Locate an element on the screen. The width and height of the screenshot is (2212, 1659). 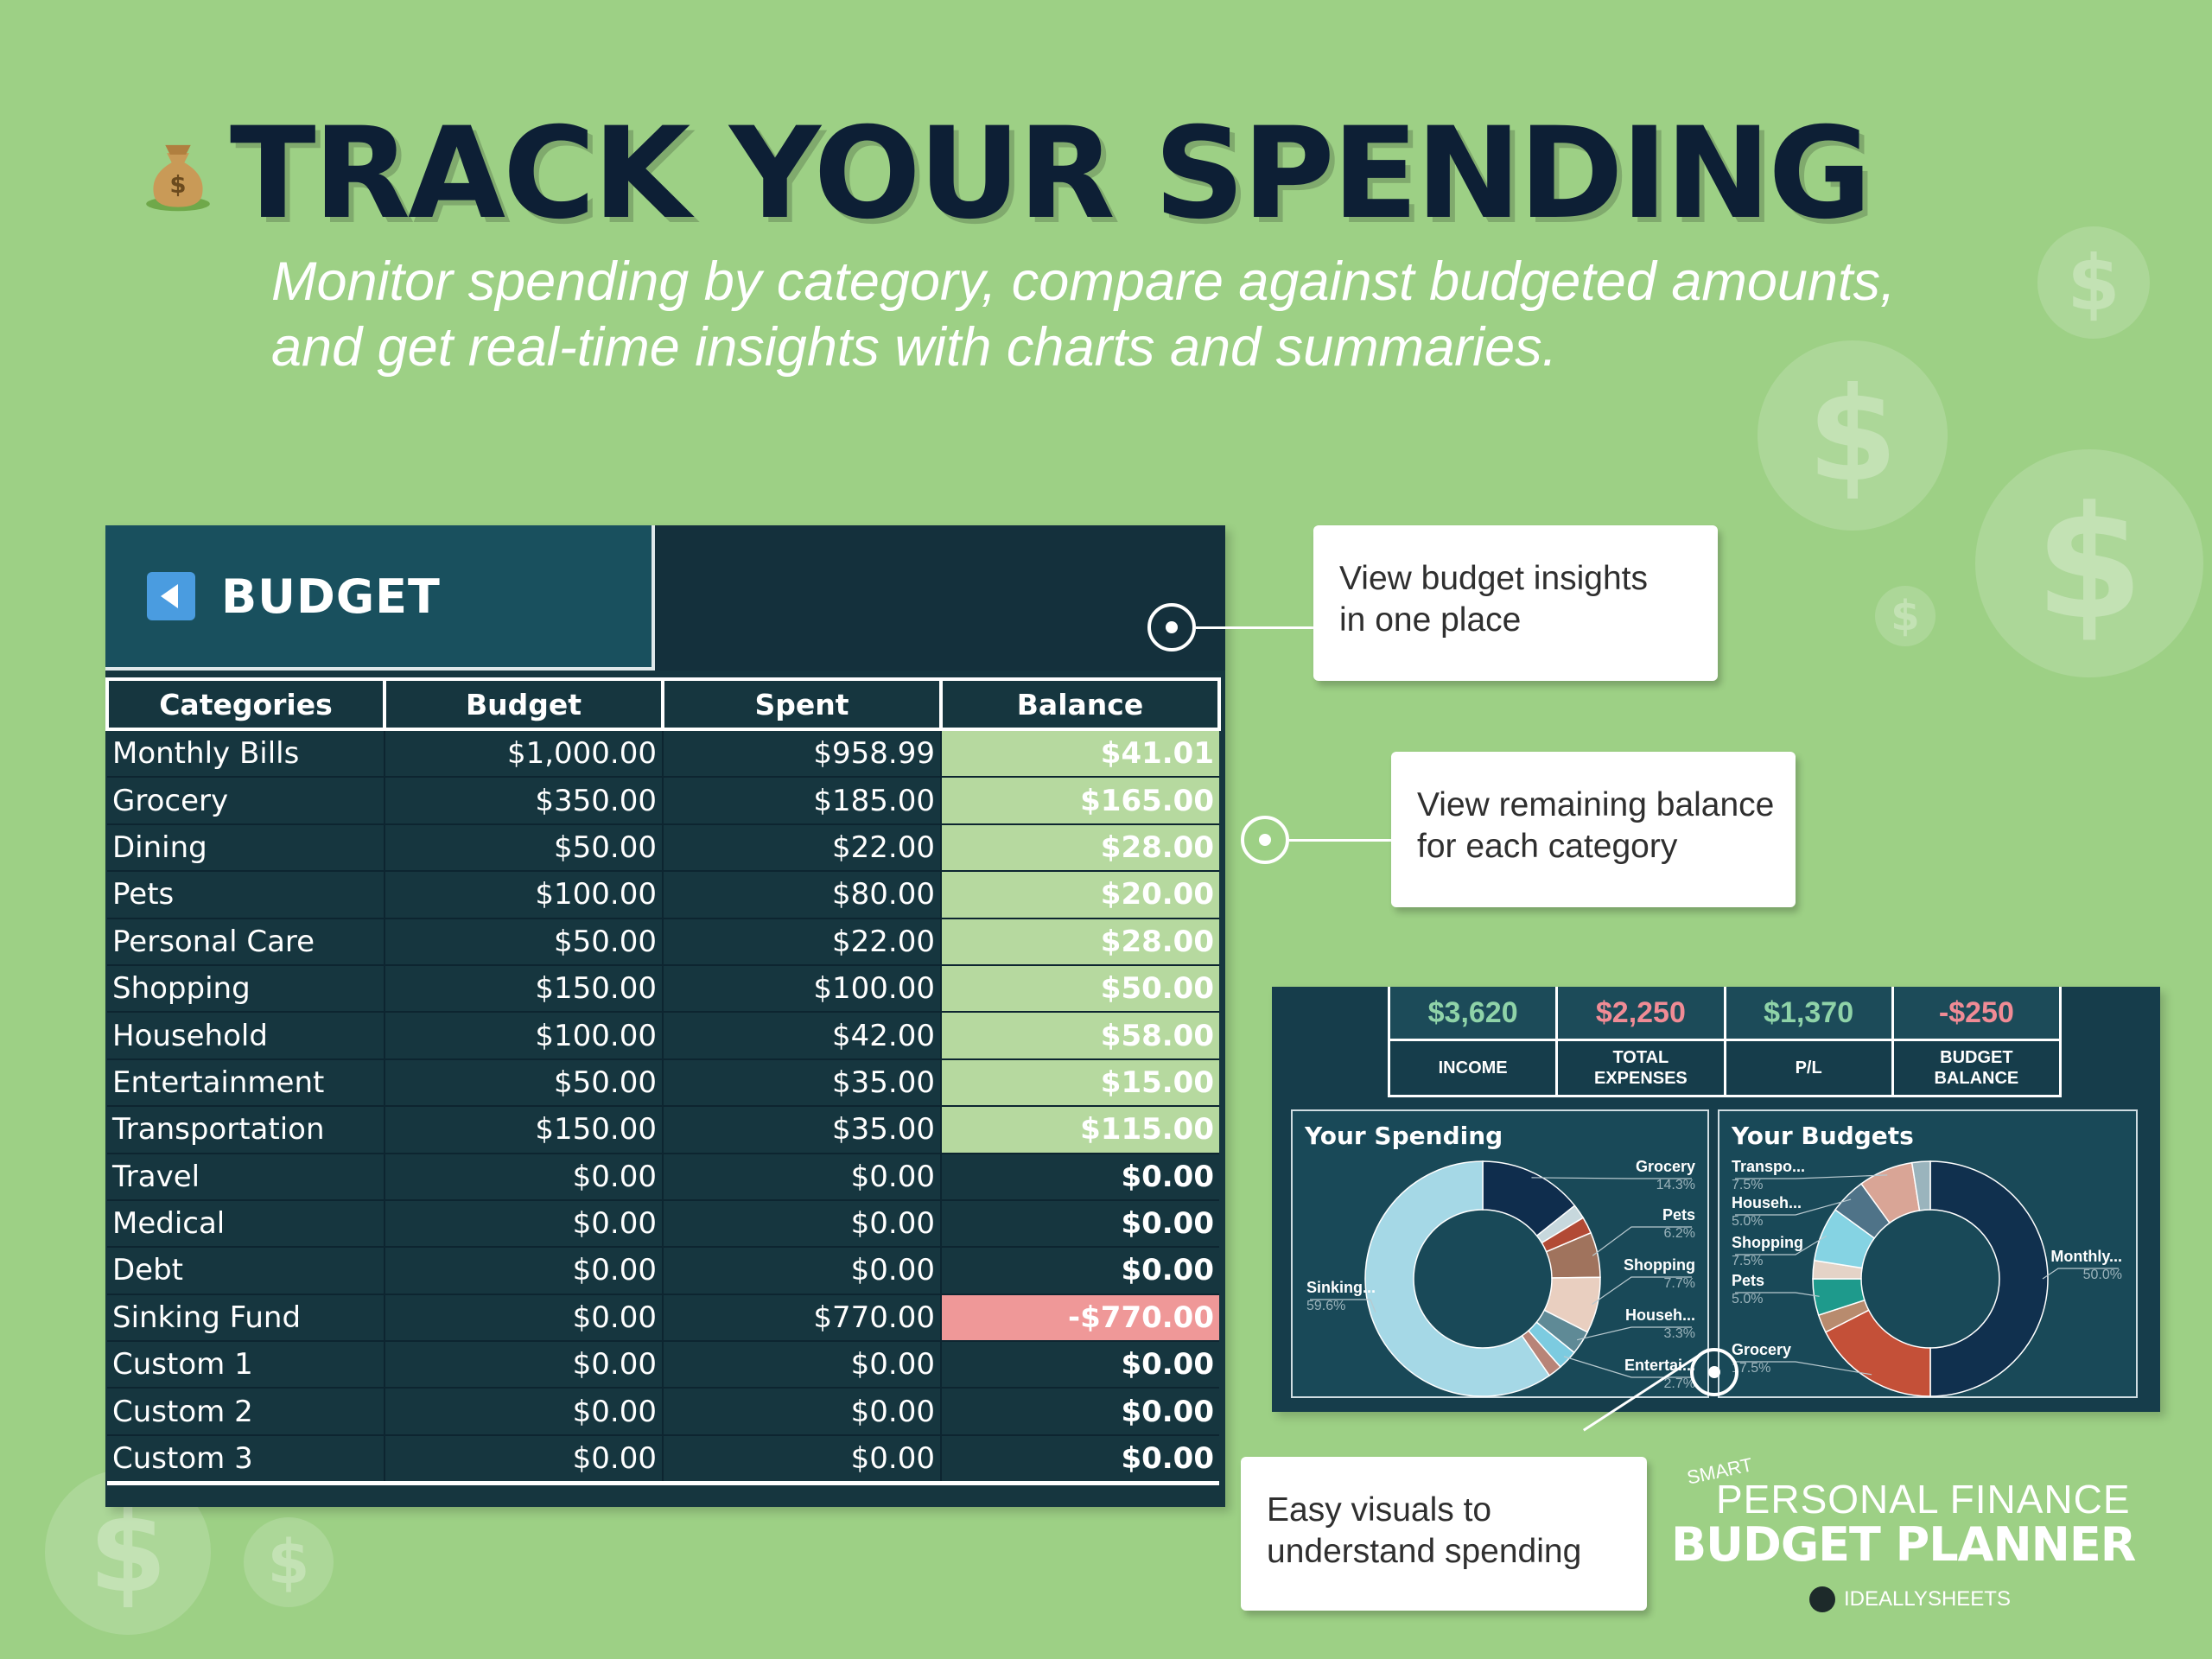
money-bag-icon: $ is located at coordinates (178, 178).